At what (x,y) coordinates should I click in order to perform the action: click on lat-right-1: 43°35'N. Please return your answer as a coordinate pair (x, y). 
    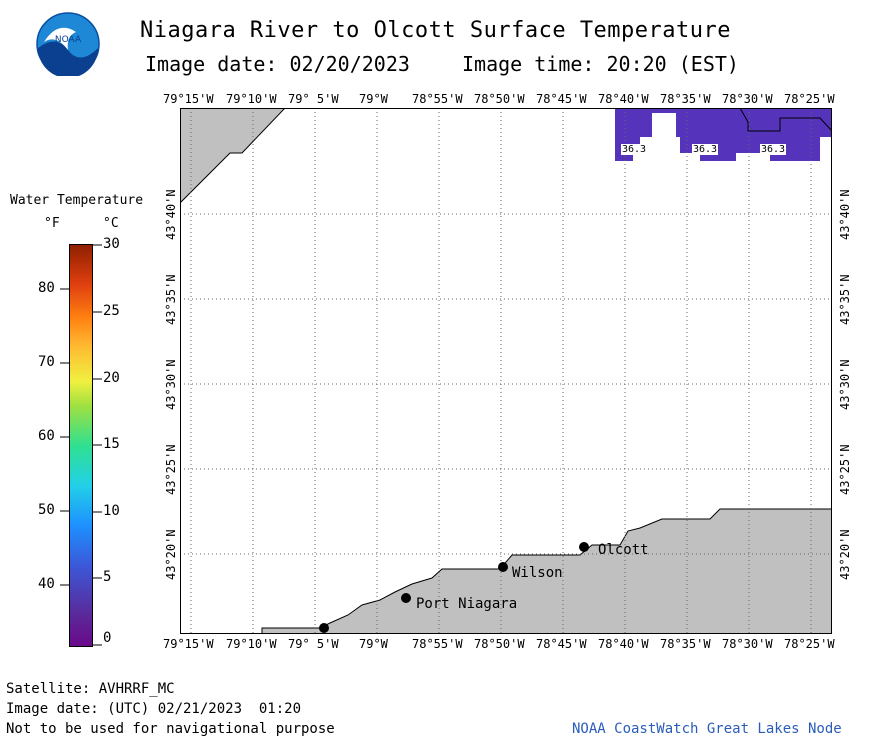
    Looking at the image, I should click on (845, 299).